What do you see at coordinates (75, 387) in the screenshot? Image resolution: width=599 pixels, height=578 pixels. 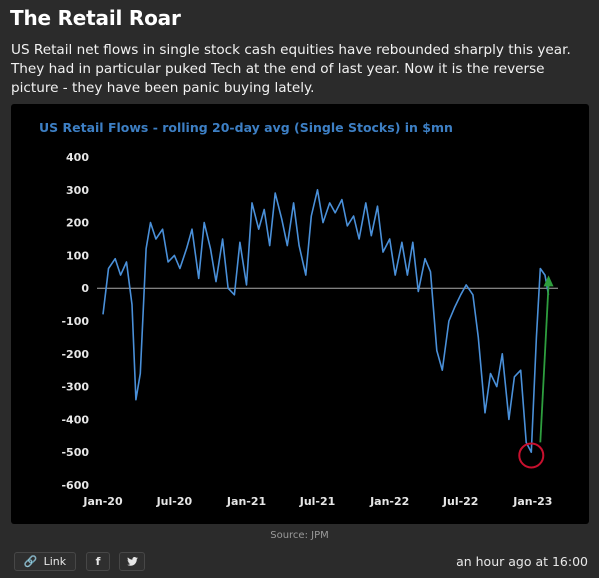 I see `y-tick-label: -300` at bounding box center [75, 387].